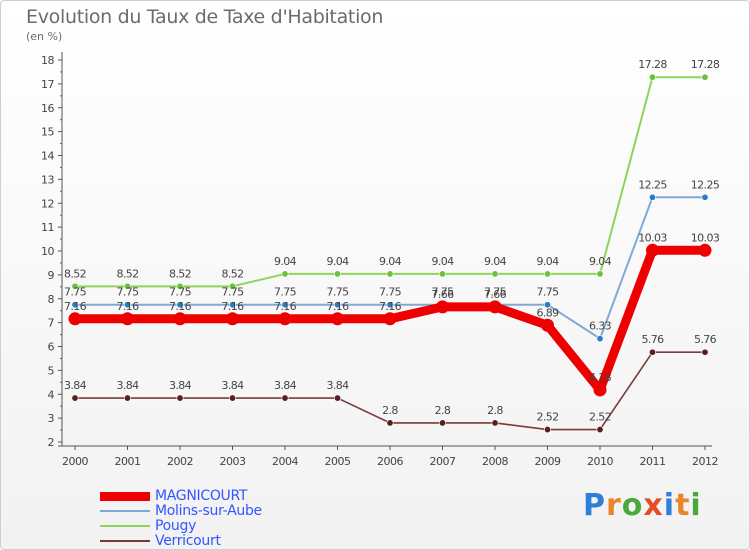 The image size is (750, 550). I want to click on unit-label: (en %), so click(44, 36).